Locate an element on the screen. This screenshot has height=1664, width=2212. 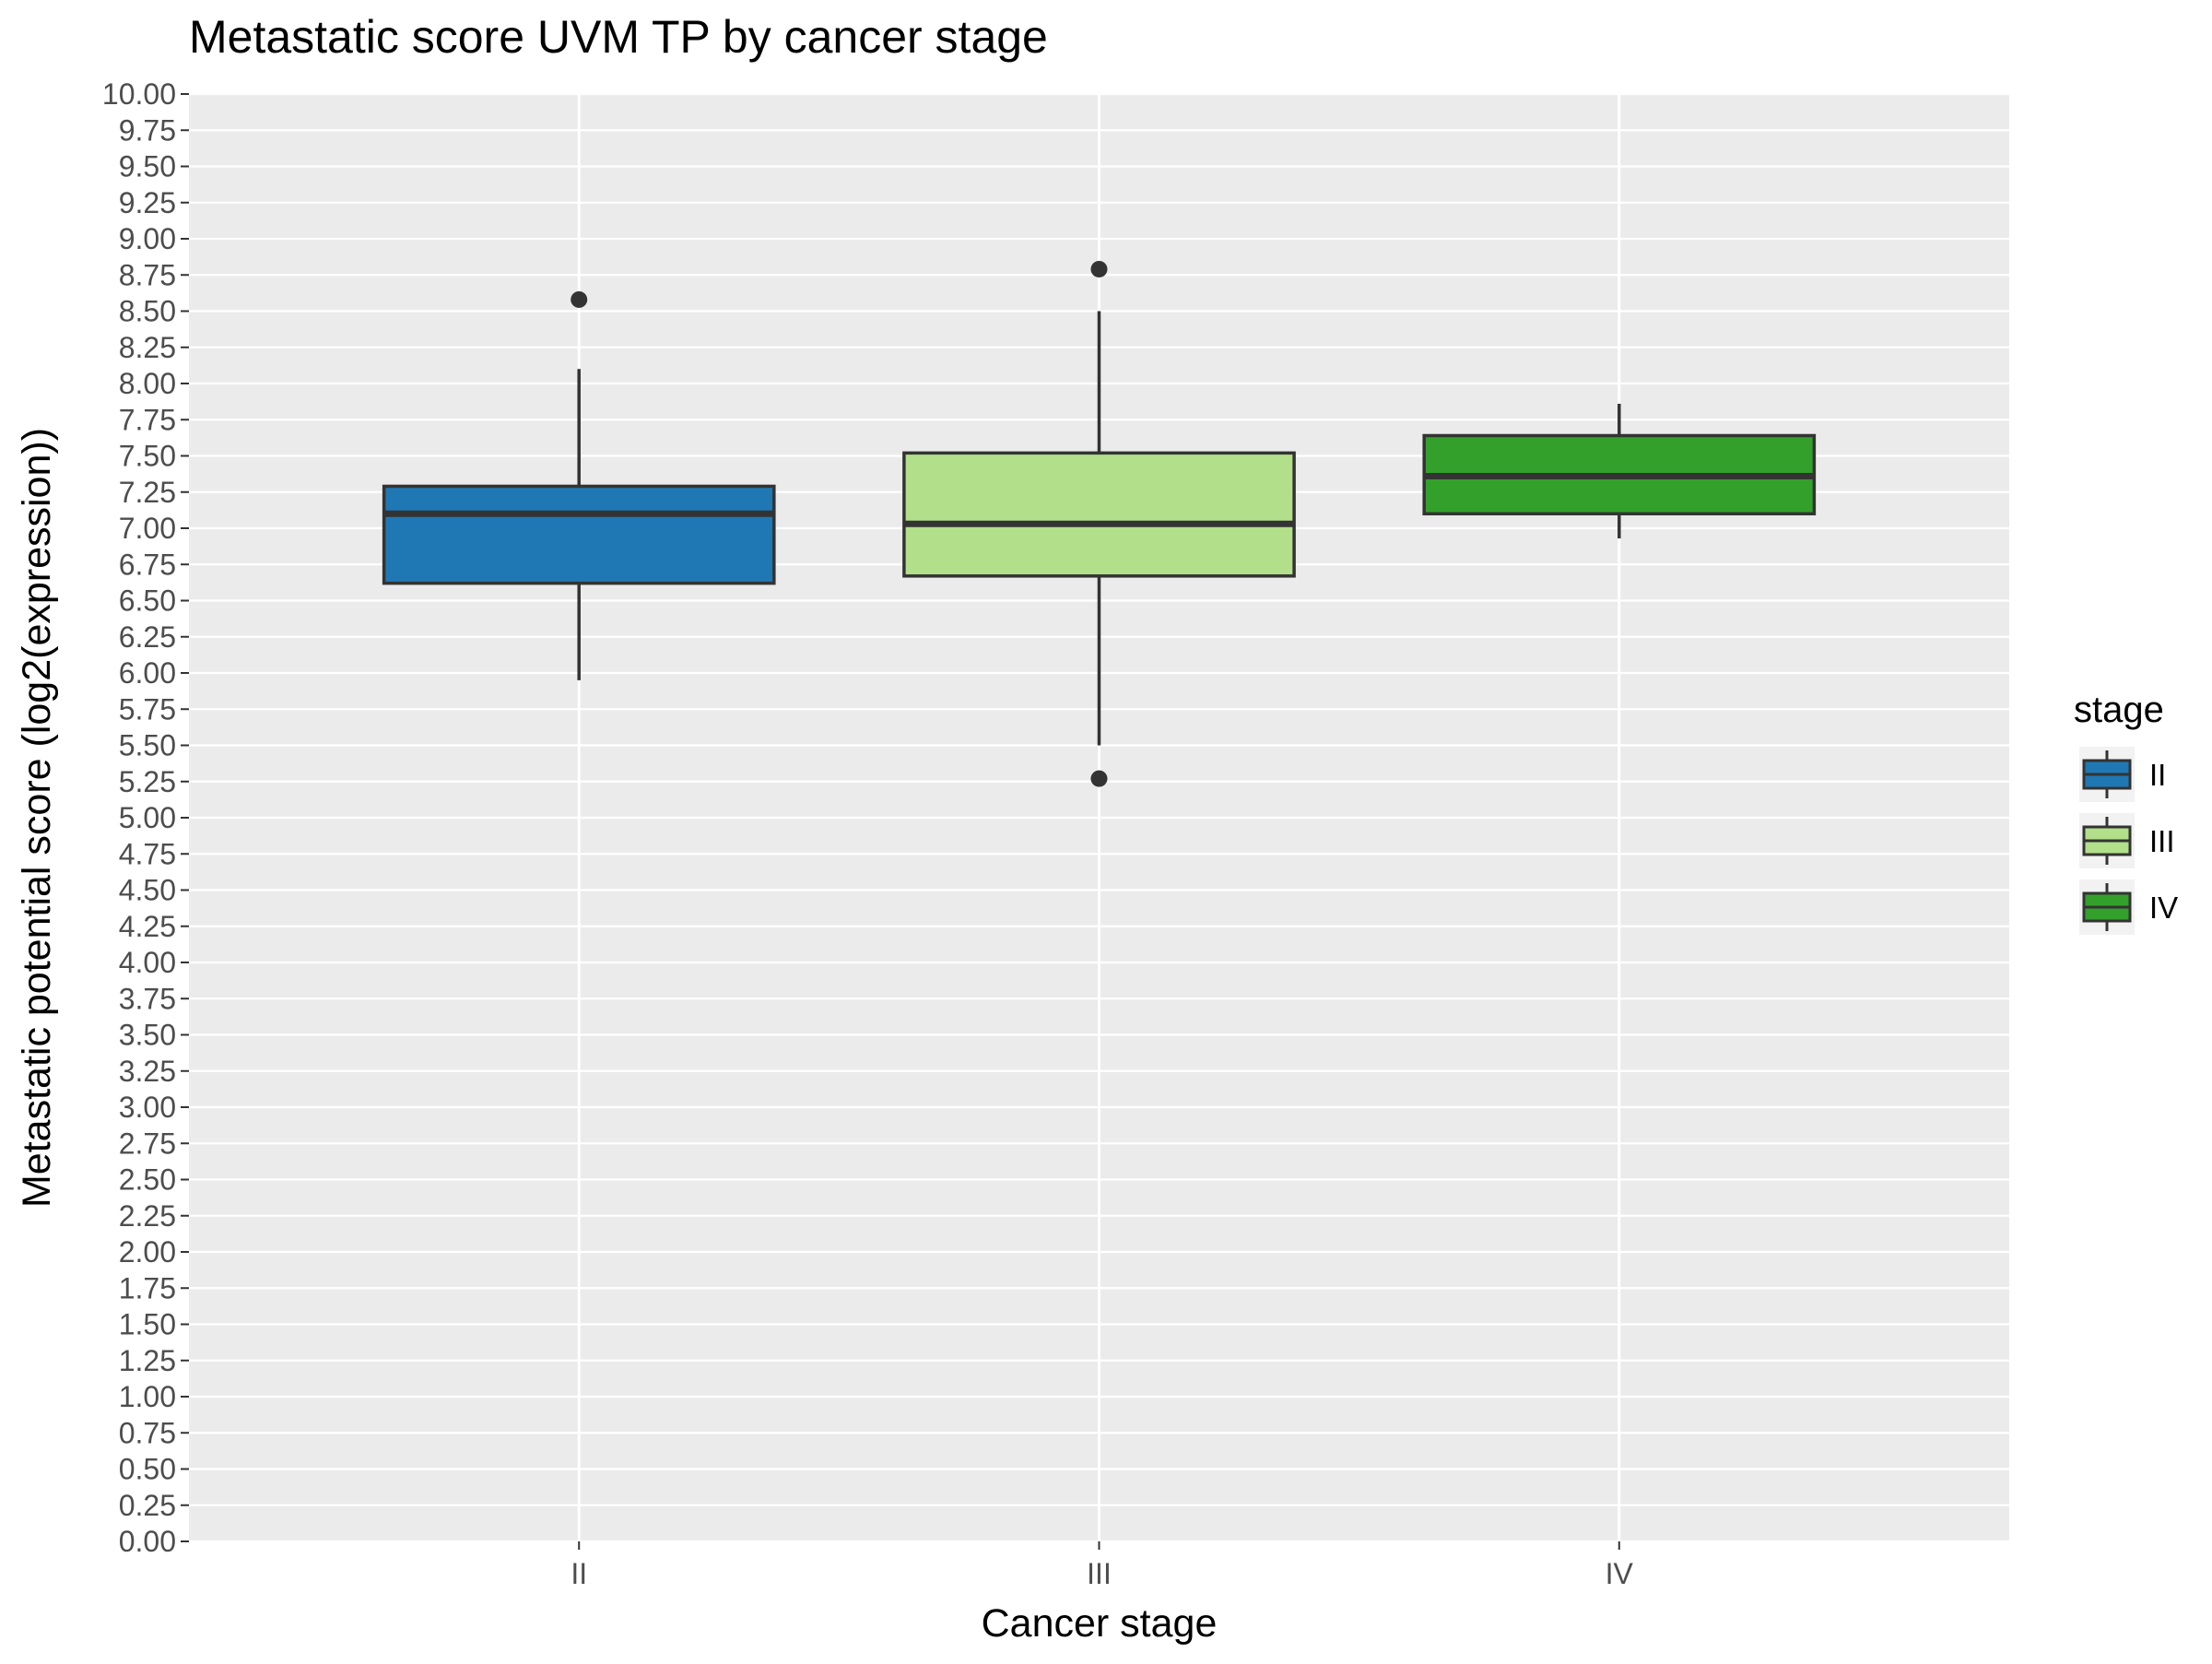
legend-label: IV is located at coordinates (2163, 908).